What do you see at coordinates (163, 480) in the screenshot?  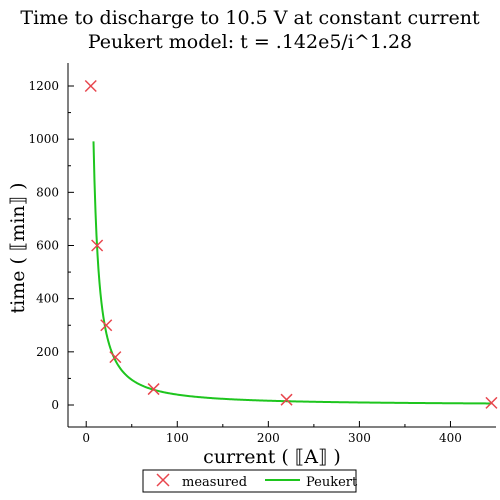 I see `legend-marker-measured` at bounding box center [163, 480].